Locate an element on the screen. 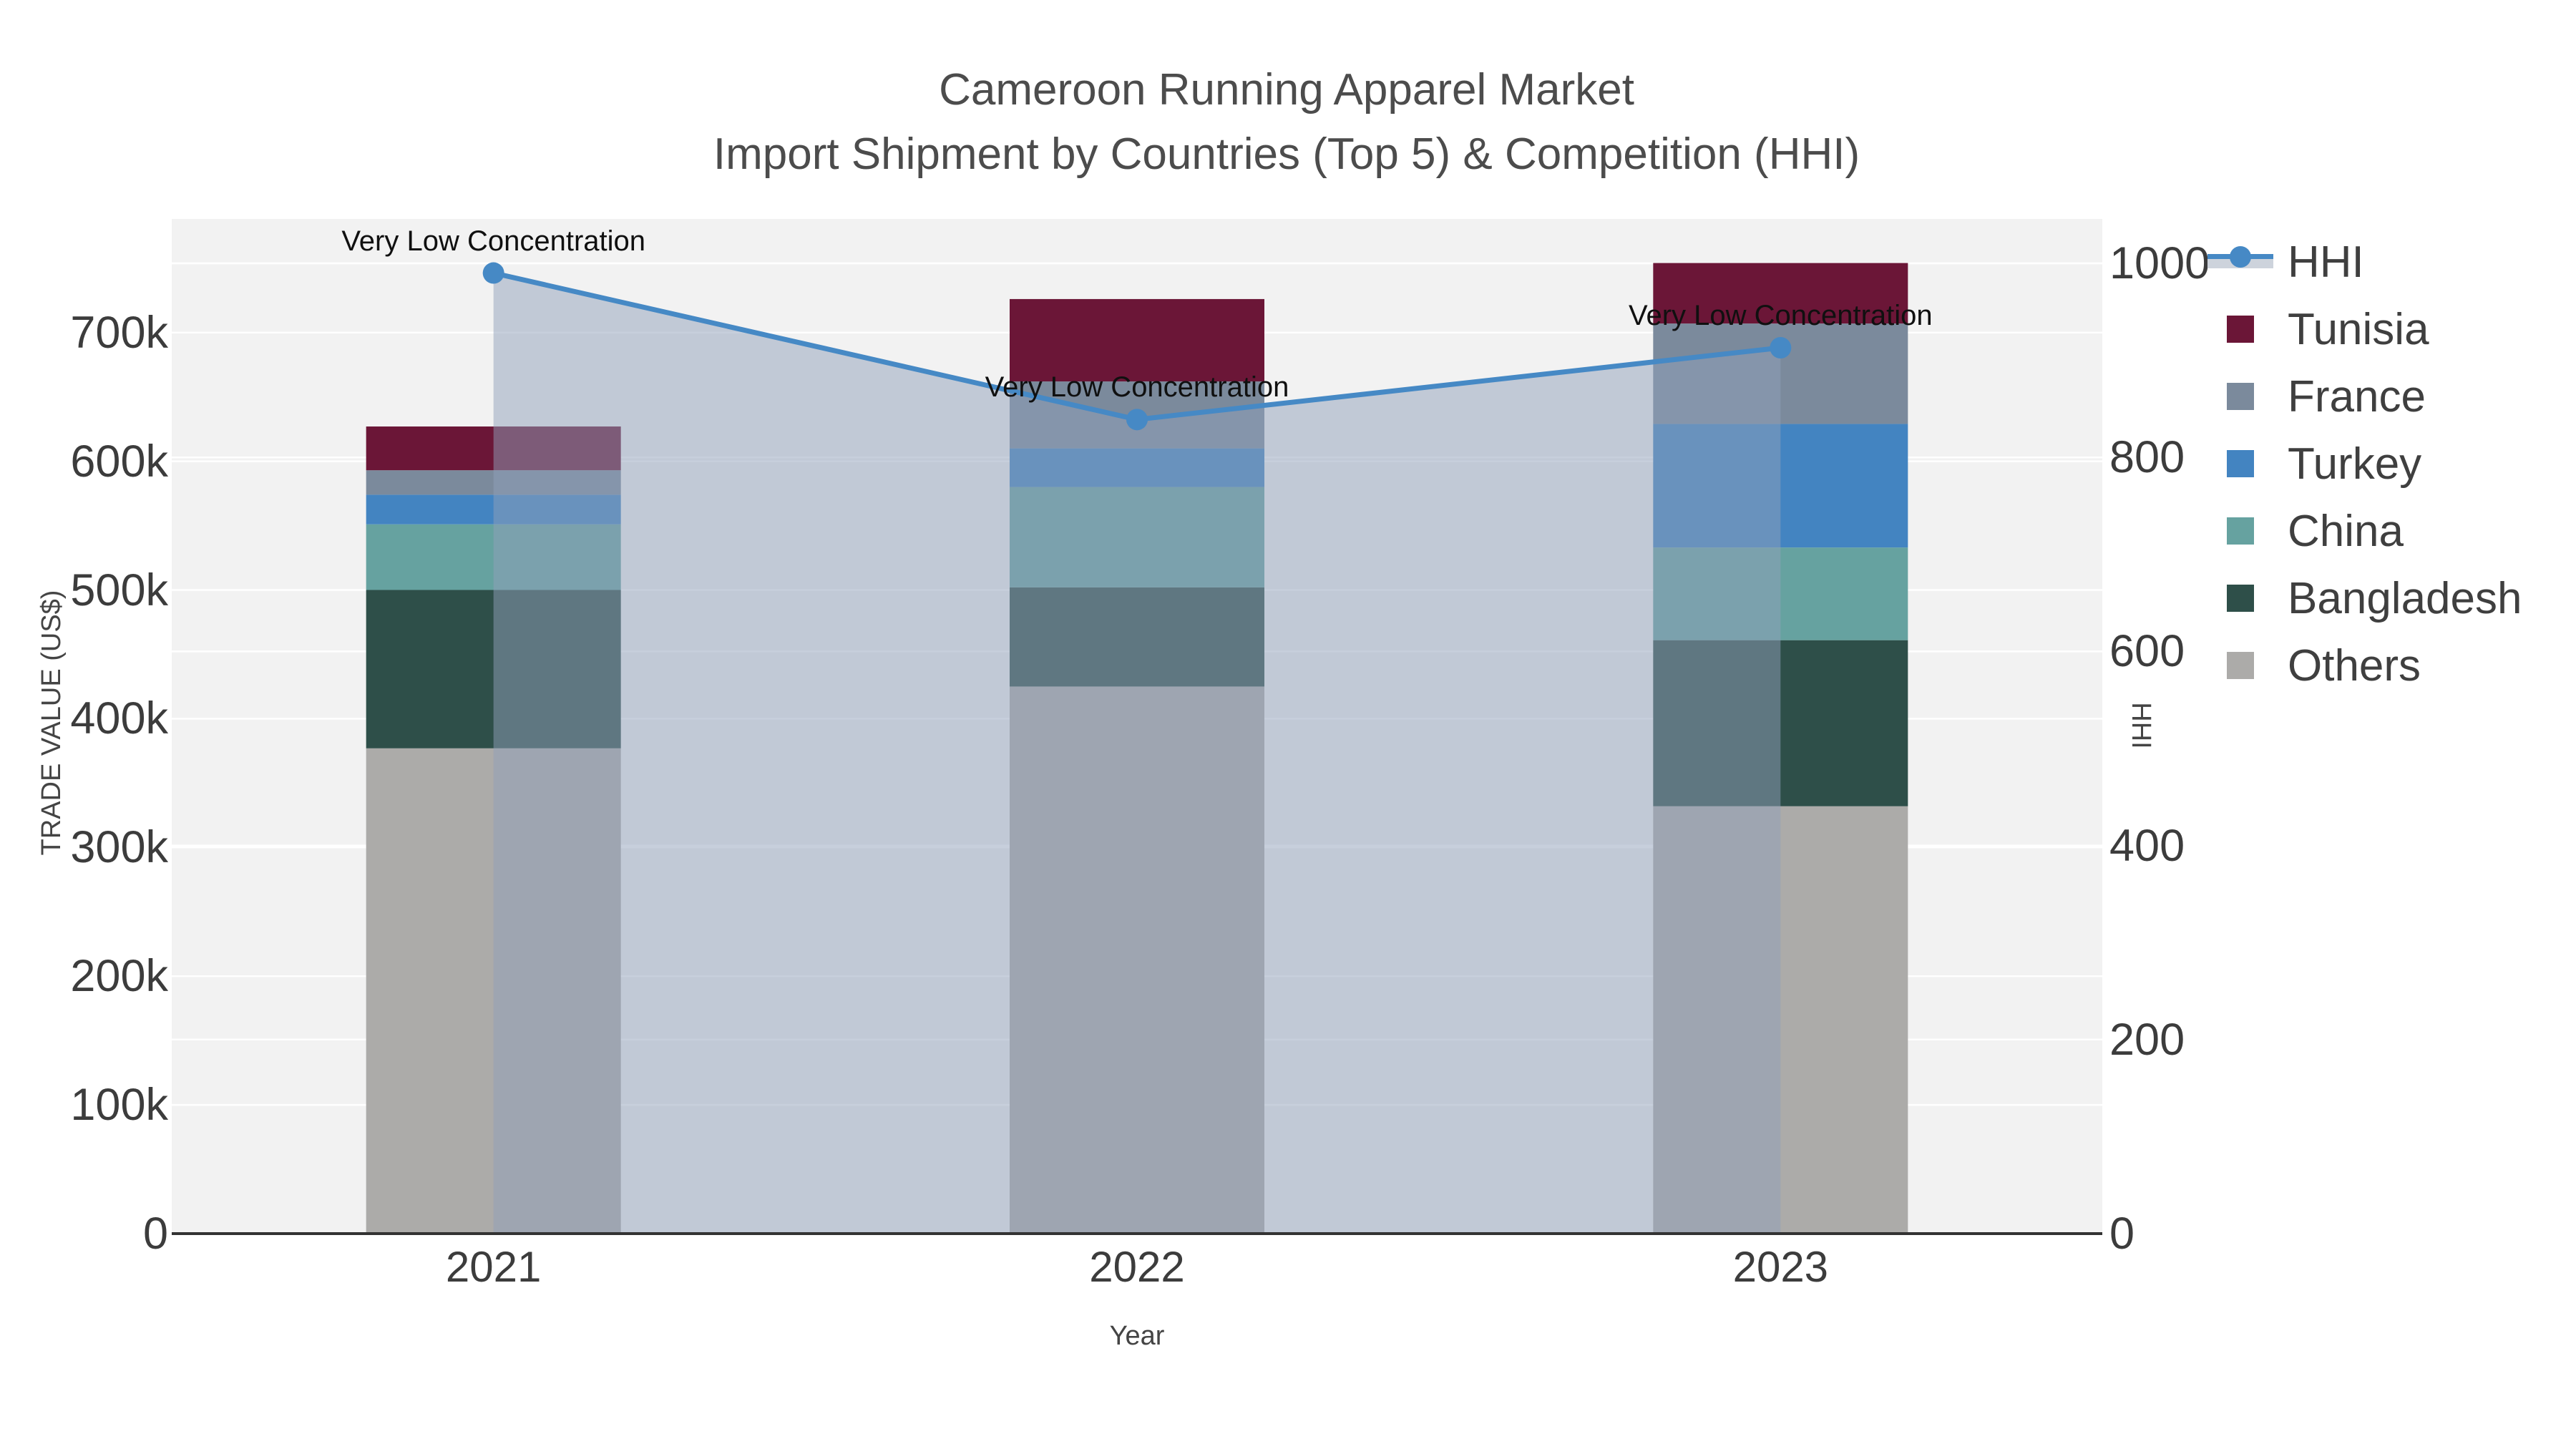 Image resolution: width=2576 pixels, height=1449 pixels. legend-item-france: France is located at coordinates (2316, 396).